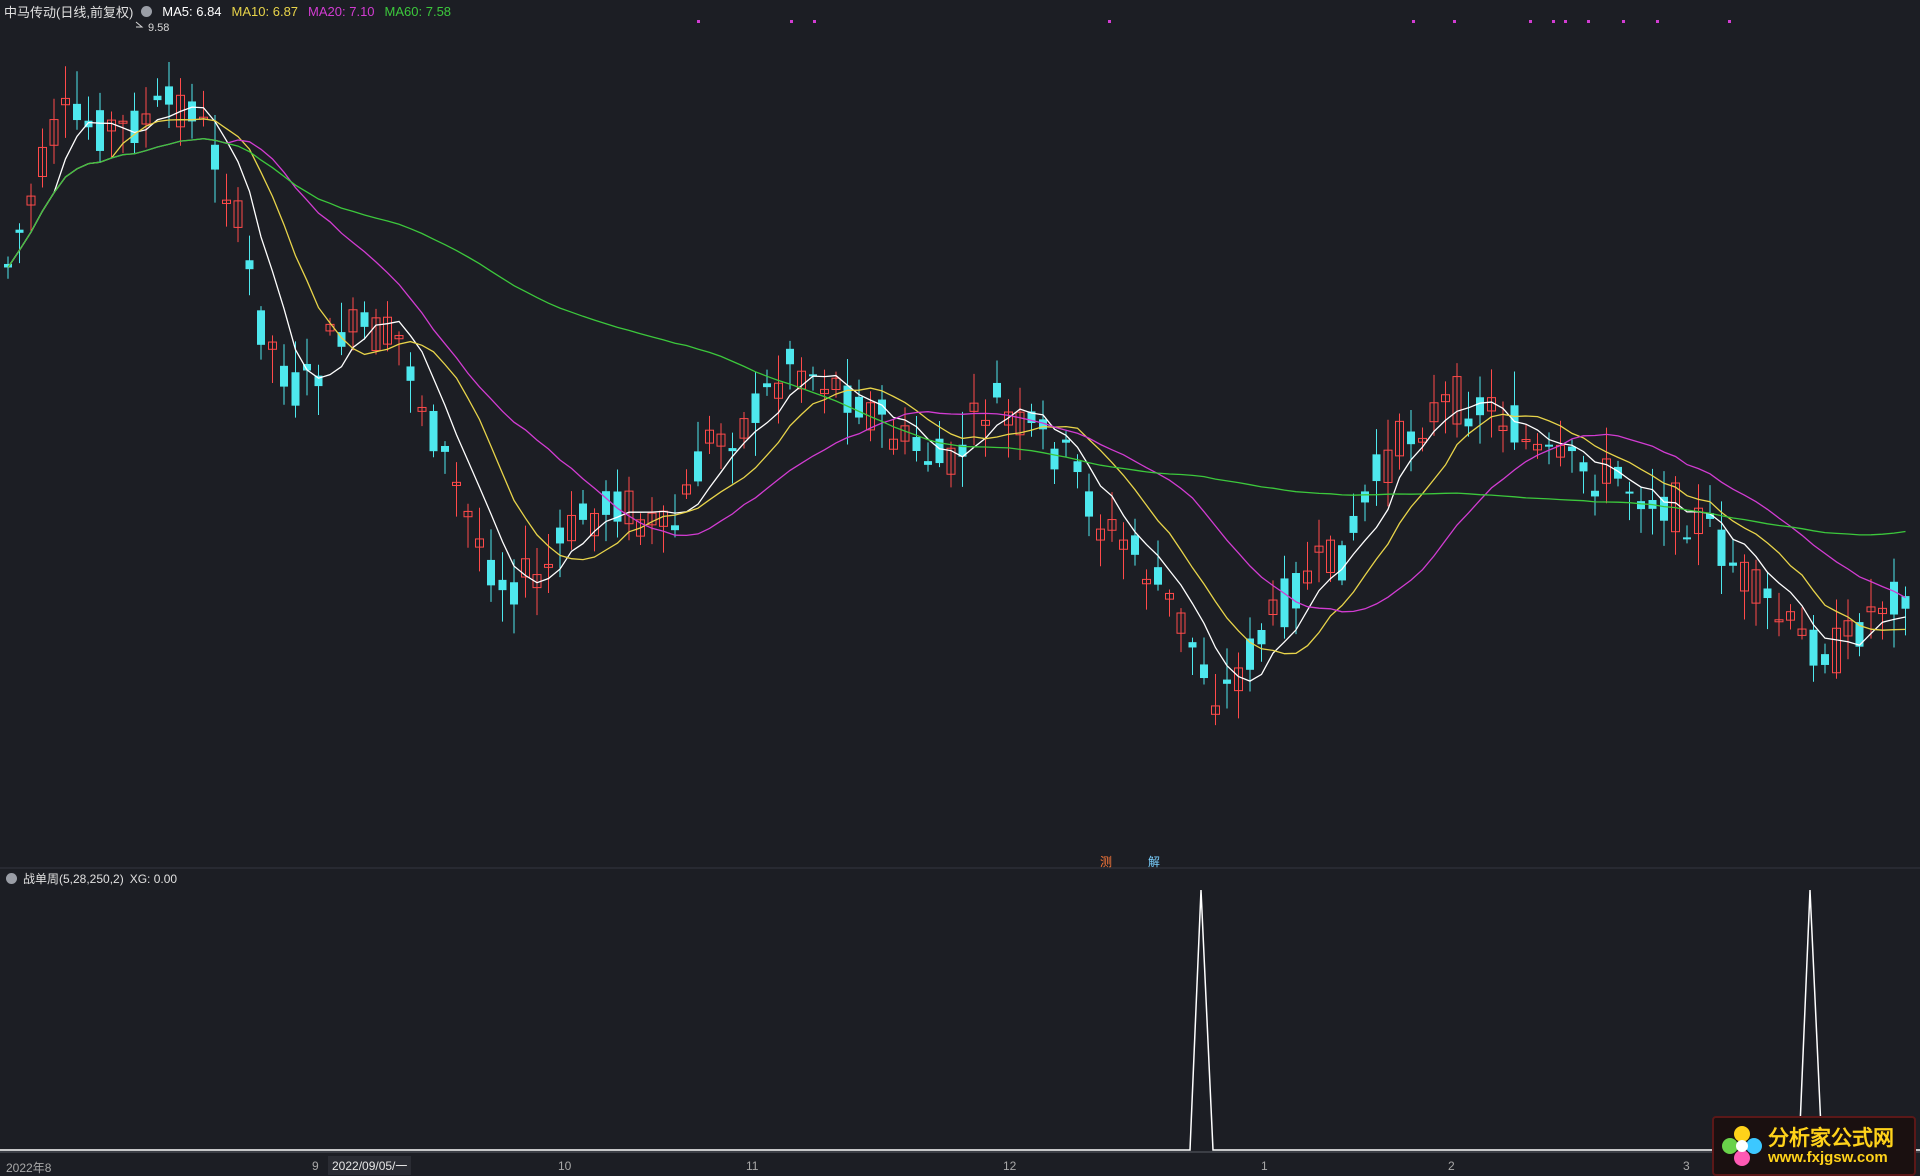  What do you see at coordinates (370, 1165) in the screenshot?
I see `cursor-date: 2022/09/05/一` at bounding box center [370, 1165].